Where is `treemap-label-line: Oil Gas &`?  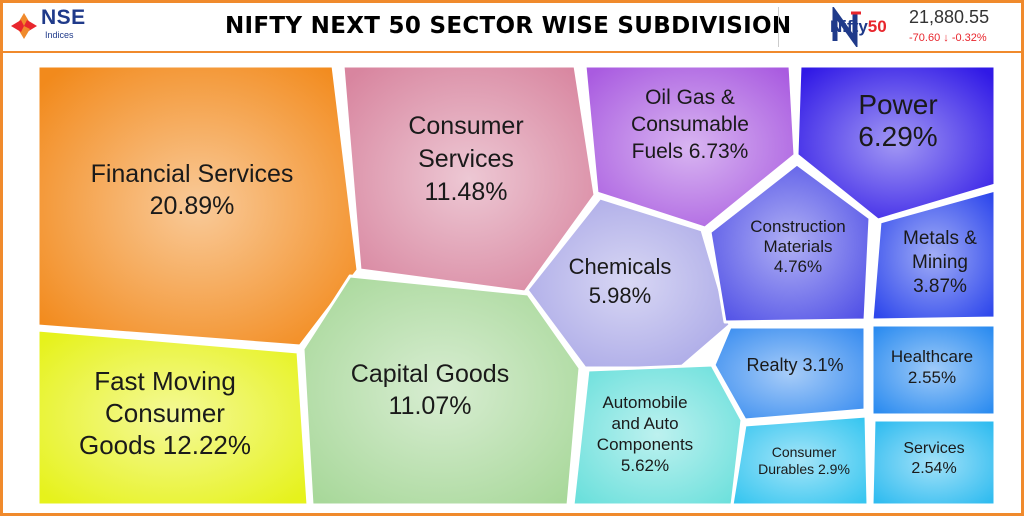
treemap-label-line: Oil Gas & is located at coordinates (690, 97).